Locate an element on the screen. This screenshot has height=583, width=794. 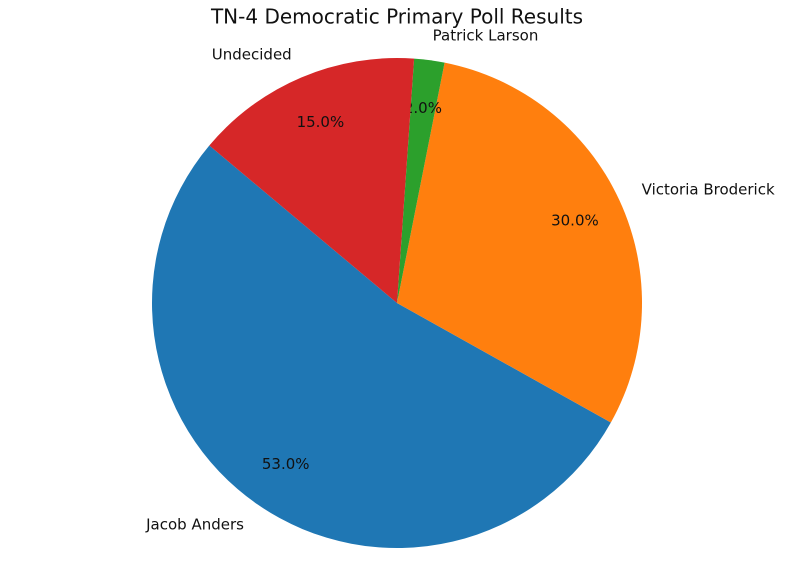
value-label: 30.0% is located at coordinates (575, 220).